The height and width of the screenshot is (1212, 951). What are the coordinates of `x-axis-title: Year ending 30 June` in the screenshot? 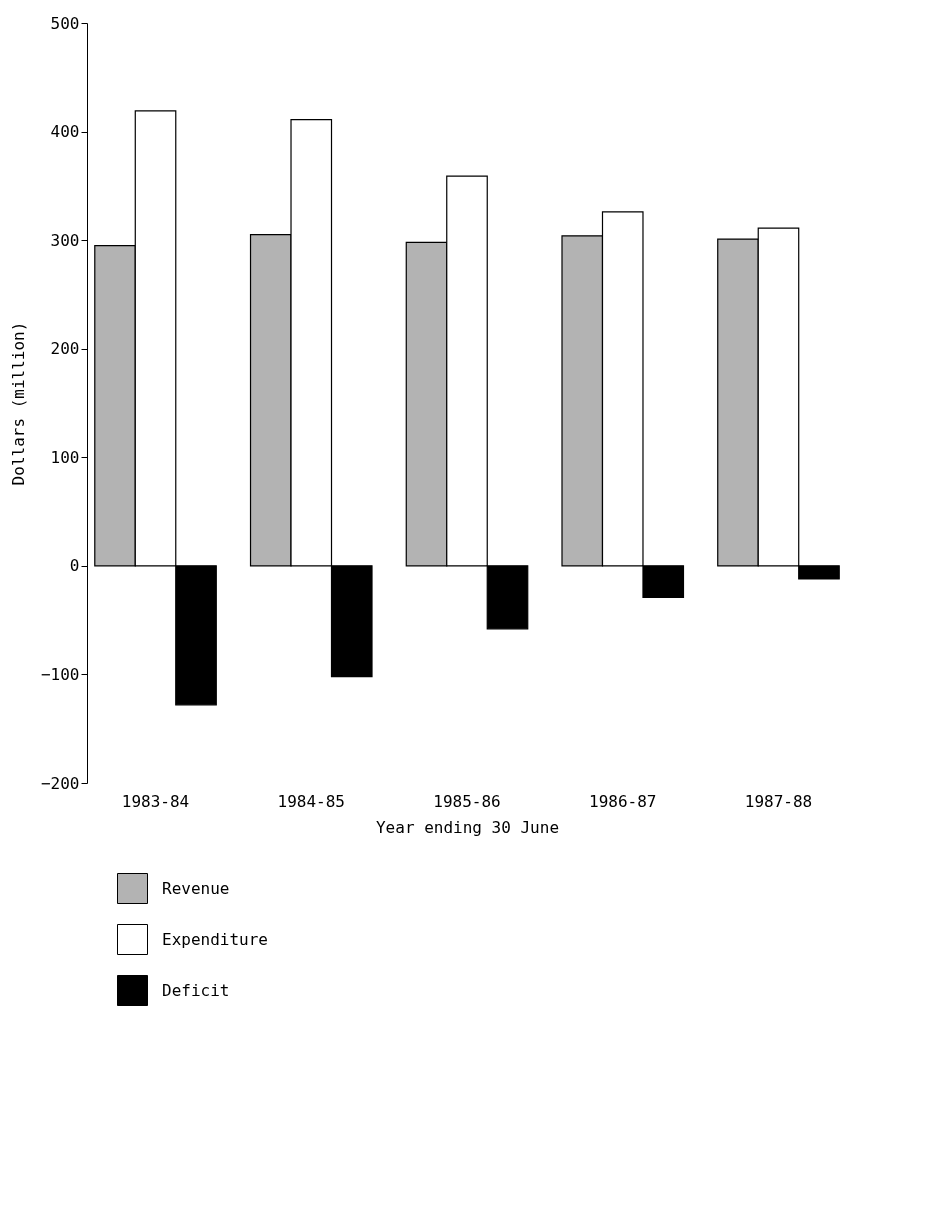 It's located at (467, 827).